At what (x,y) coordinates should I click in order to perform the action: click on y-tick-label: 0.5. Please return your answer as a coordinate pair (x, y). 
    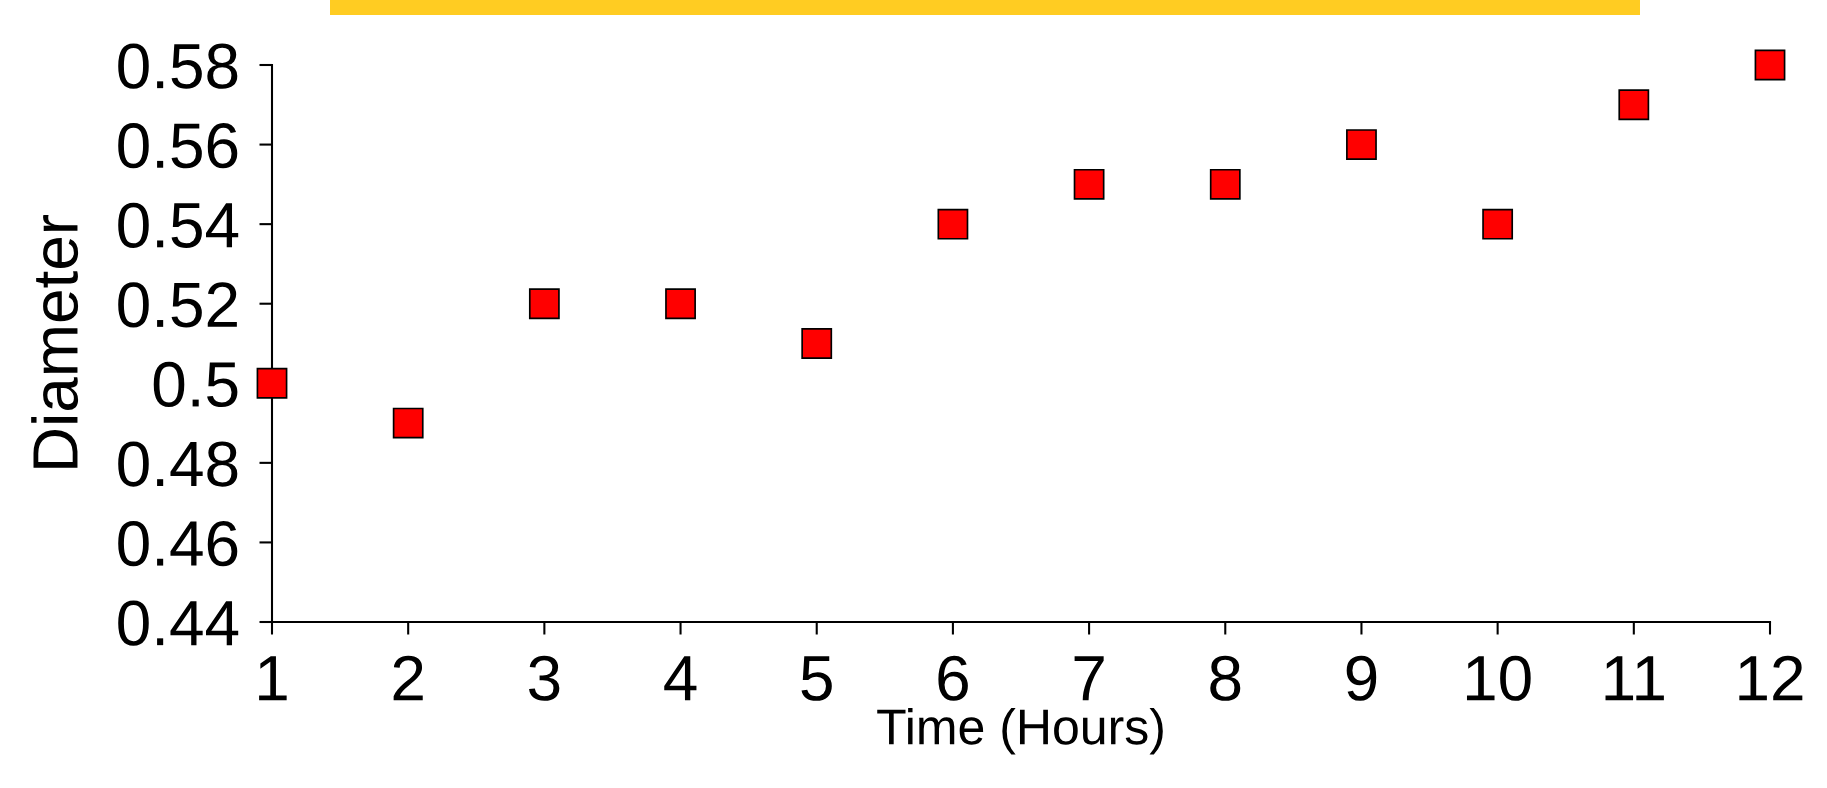
    Looking at the image, I should click on (195, 384).